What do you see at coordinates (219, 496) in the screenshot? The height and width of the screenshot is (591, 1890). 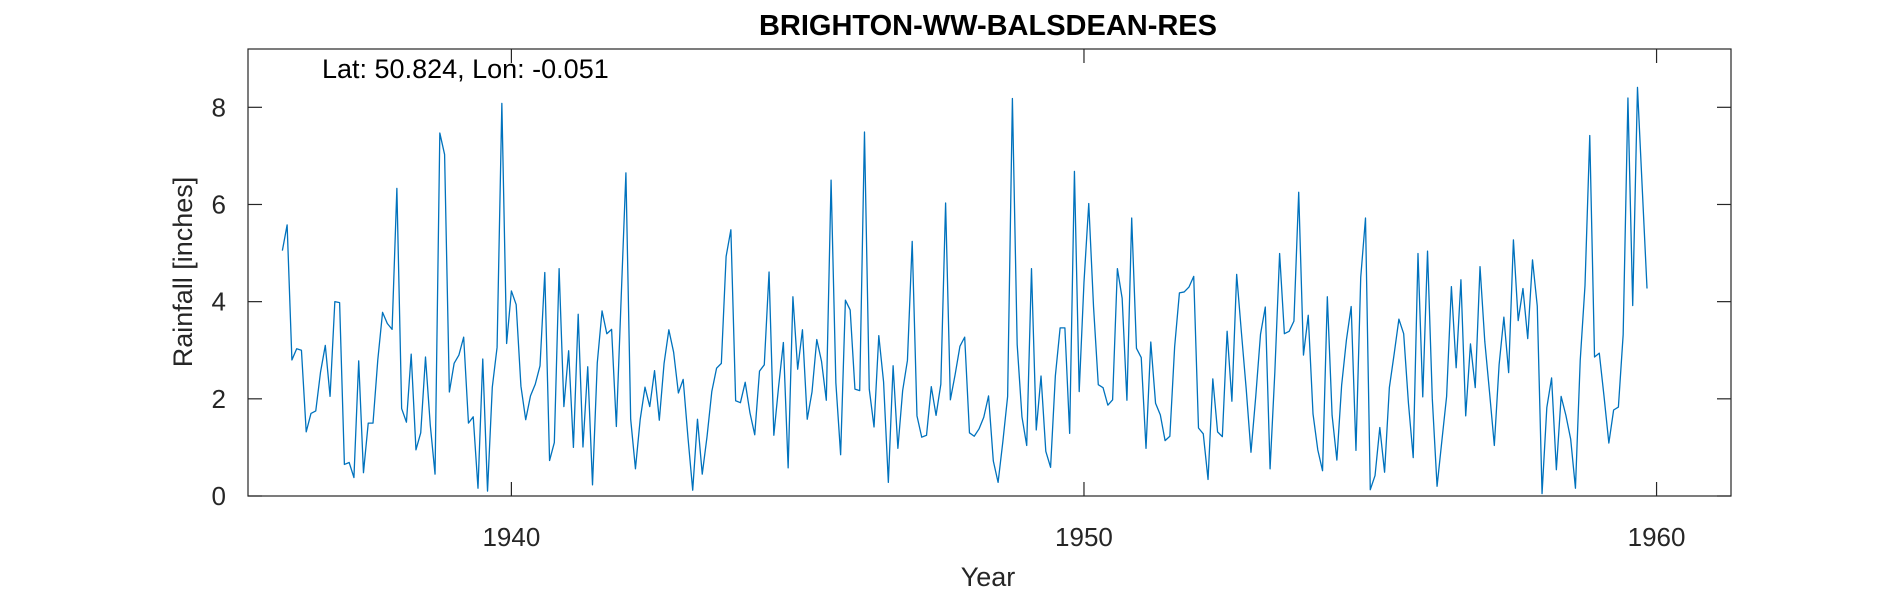 I see `y-tick-label: 0` at bounding box center [219, 496].